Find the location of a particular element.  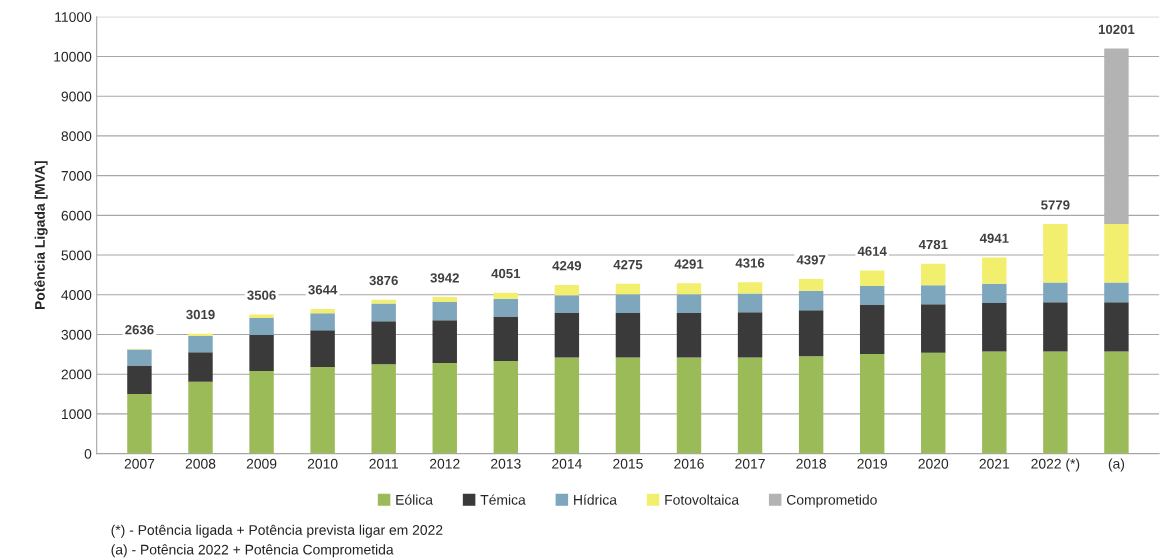

x-tick-label: 2008 is located at coordinates (200, 463).